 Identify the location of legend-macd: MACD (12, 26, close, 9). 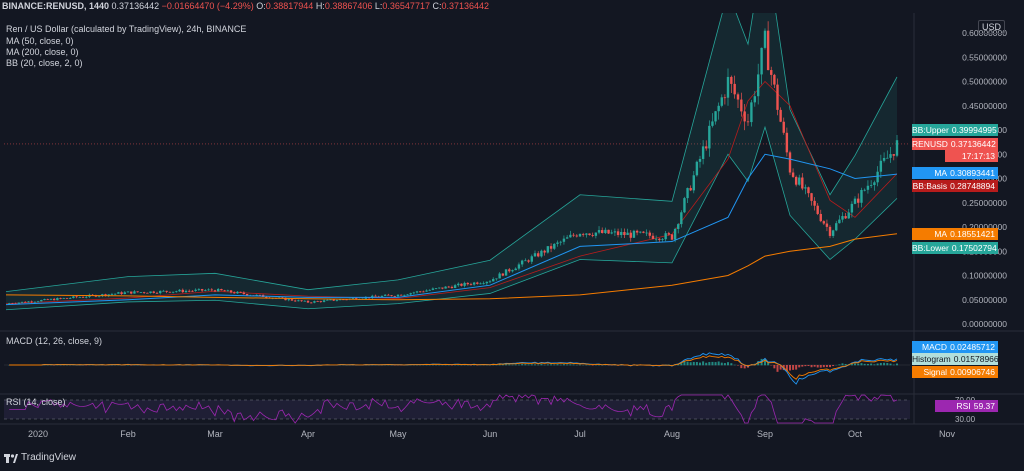
(54, 341).